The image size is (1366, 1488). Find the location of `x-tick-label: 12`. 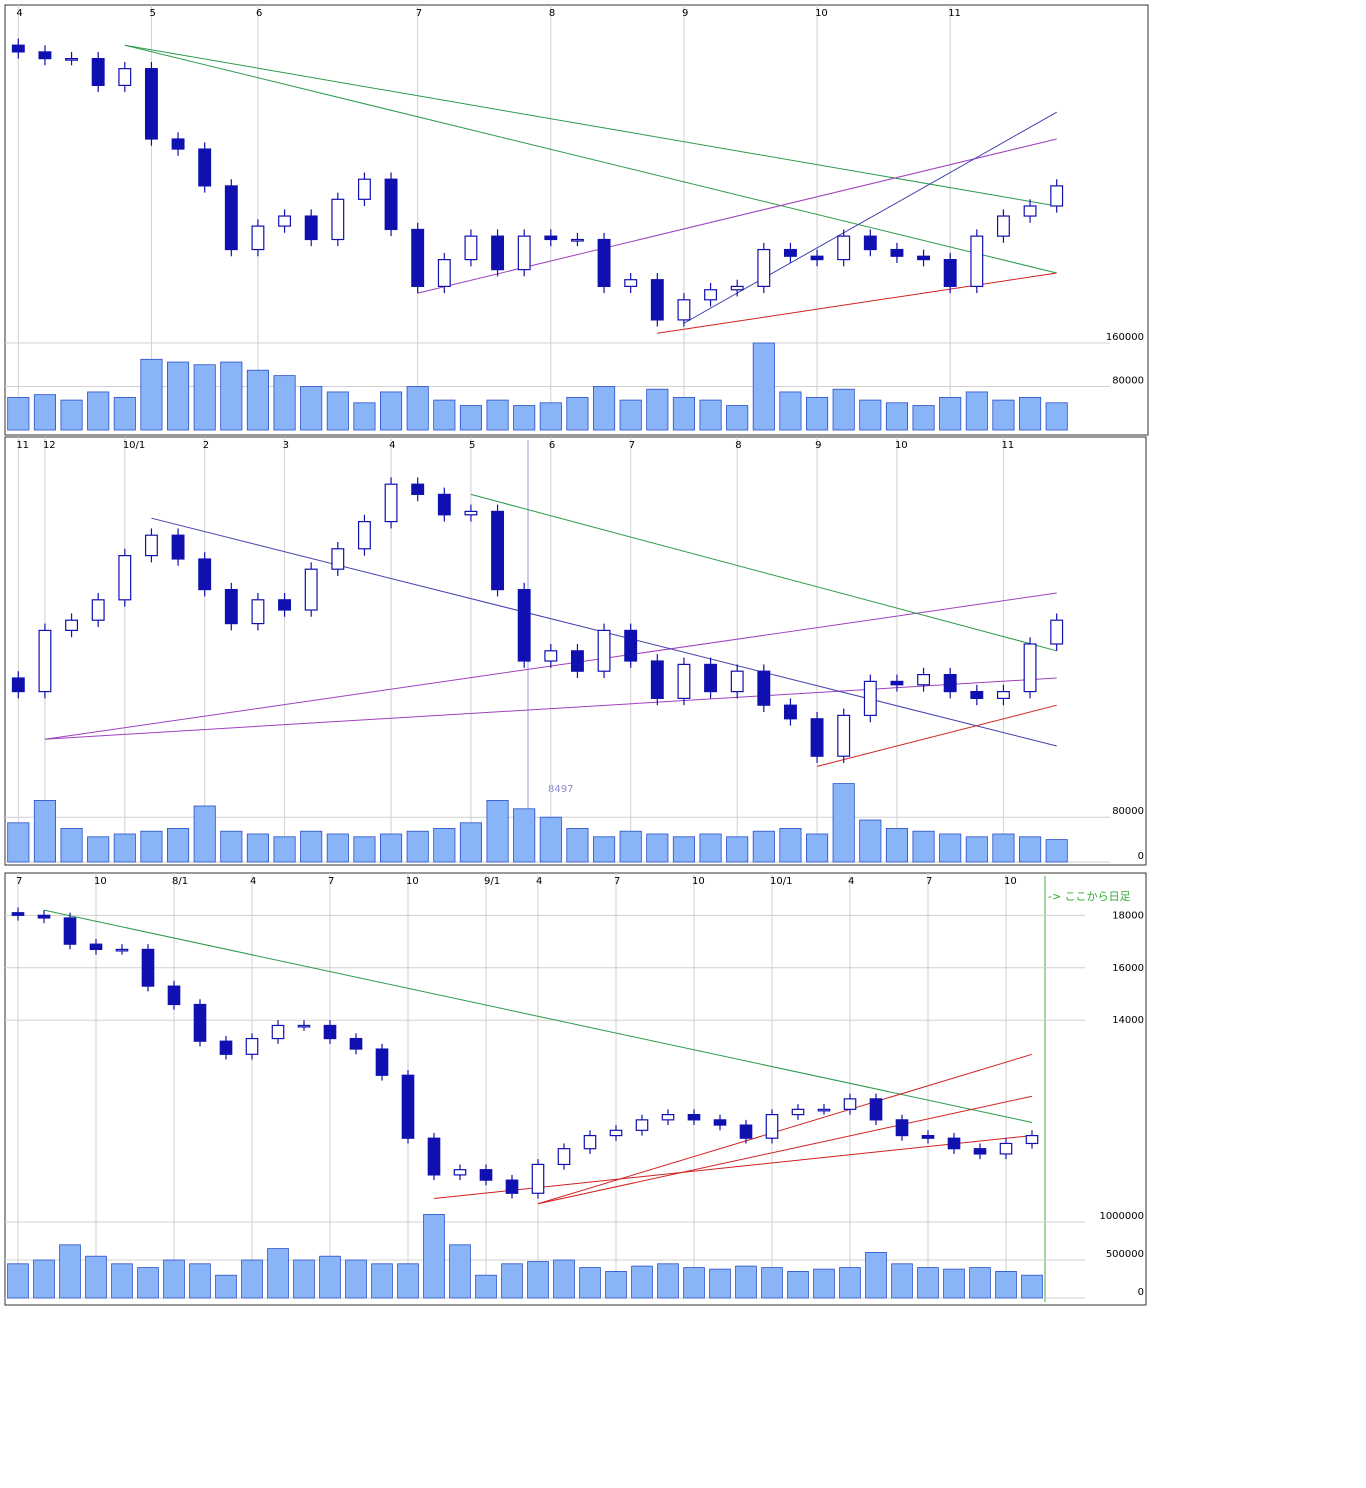

x-tick-label: 12 is located at coordinates (49, 445).